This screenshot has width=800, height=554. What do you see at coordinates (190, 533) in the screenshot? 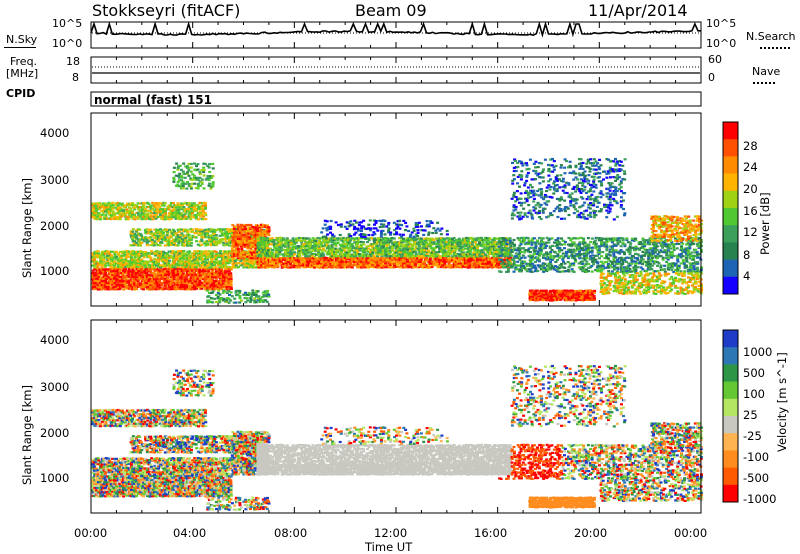
I see `x-tick-0400: 04:00` at bounding box center [190, 533].